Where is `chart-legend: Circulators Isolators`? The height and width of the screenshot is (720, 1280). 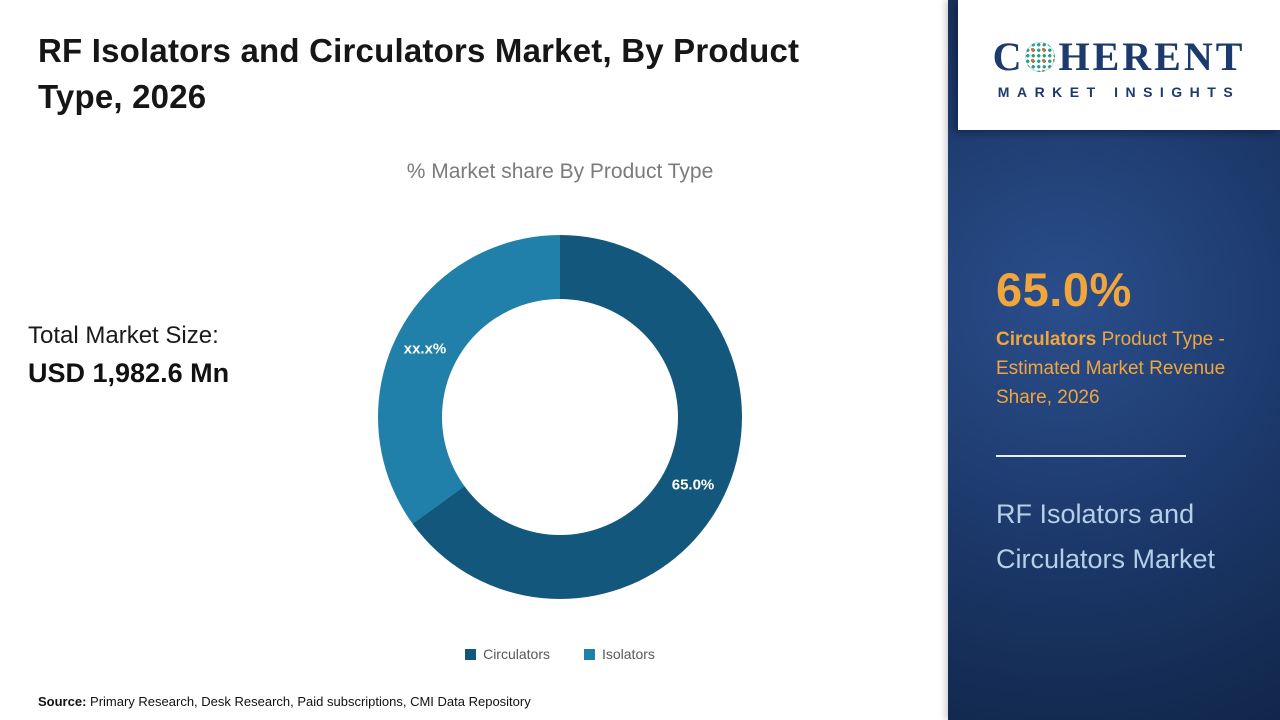 chart-legend: Circulators Isolators is located at coordinates (560, 654).